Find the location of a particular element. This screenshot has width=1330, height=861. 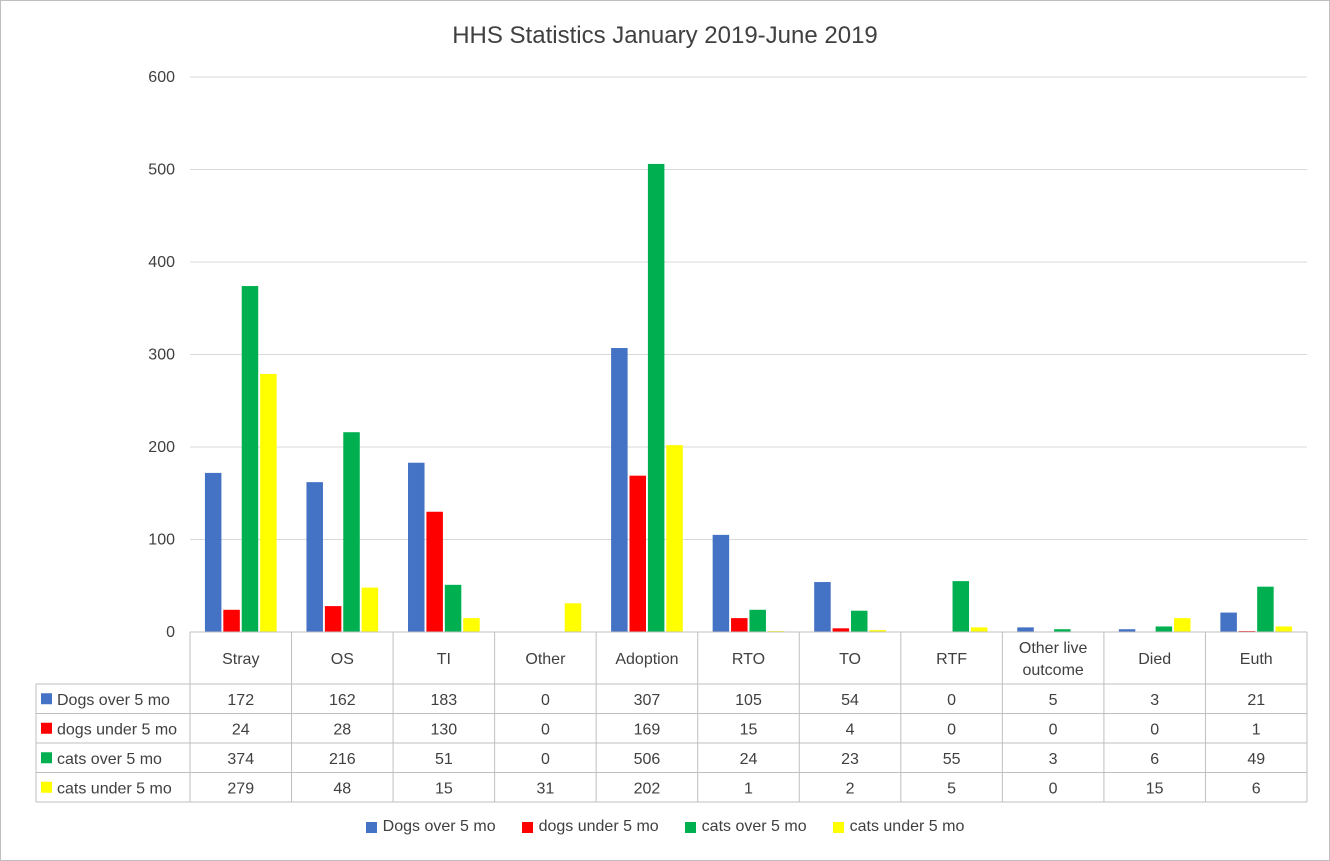

table-cell-value: 4 is located at coordinates (850, 729).